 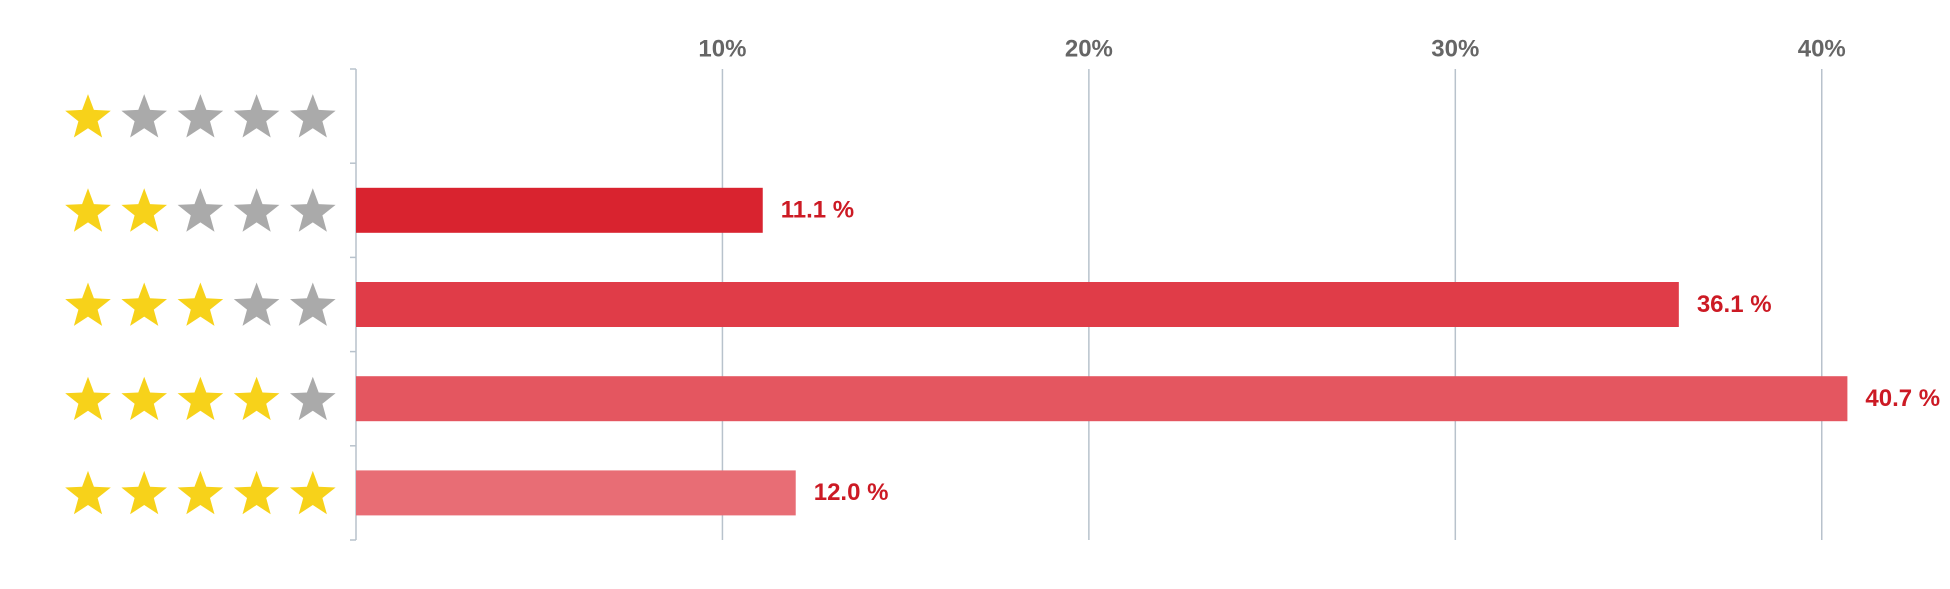 I want to click on x-tick-label: 10%, so click(x=722, y=48).